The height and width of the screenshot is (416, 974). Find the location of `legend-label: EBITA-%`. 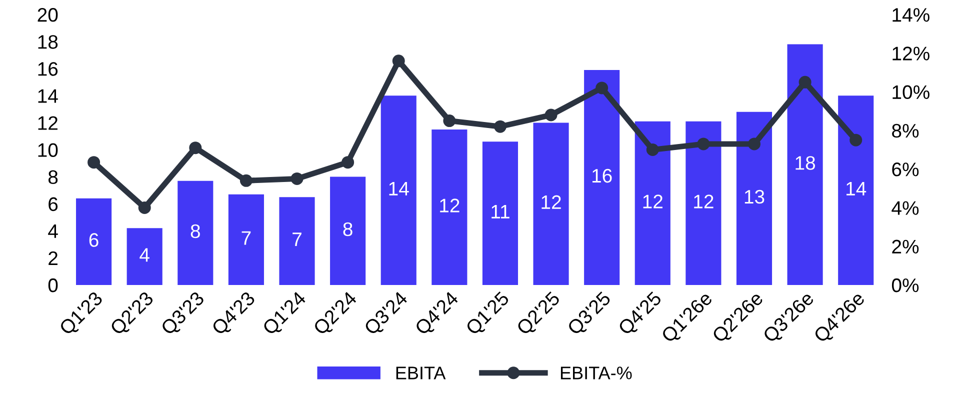

legend-label: EBITA-% is located at coordinates (596, 373).